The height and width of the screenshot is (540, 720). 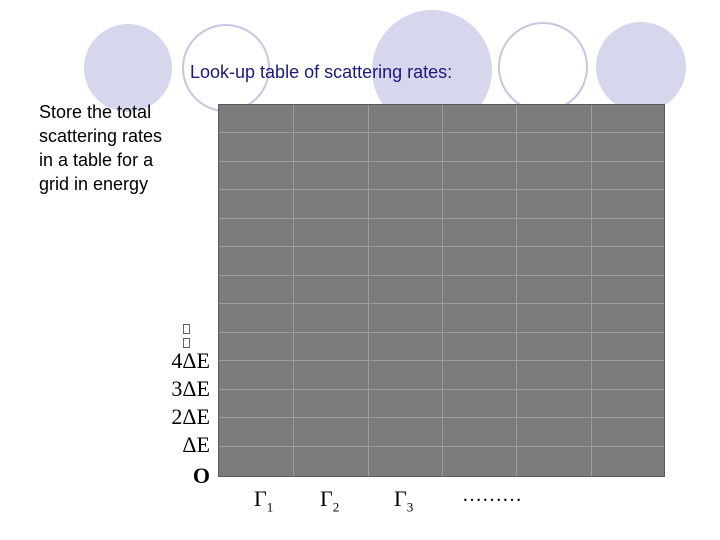 I want to click on rate-label-2: Γ2, so click(x=329, y=500).